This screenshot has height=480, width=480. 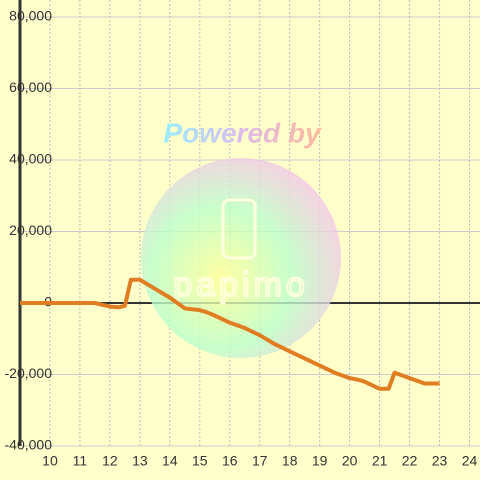 What do you see at coordinates (410, 461) in the screenshot?
I see `x-tick-label: 22` at bounding box center [410, 461].